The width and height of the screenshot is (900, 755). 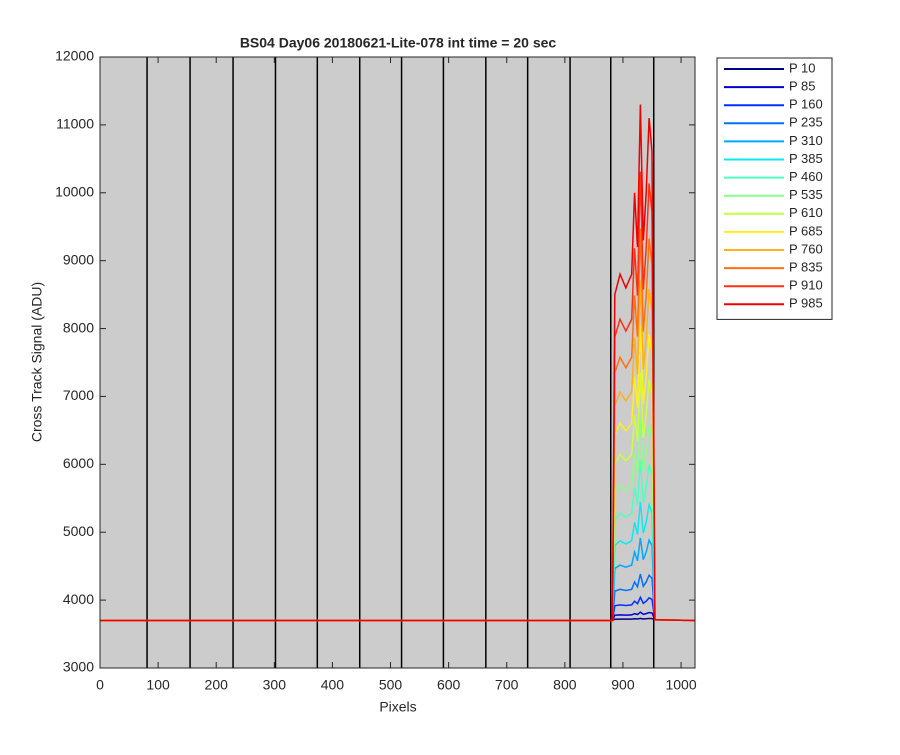 I want to click on y-tick-label: 10000, so click(x=74, y=191).